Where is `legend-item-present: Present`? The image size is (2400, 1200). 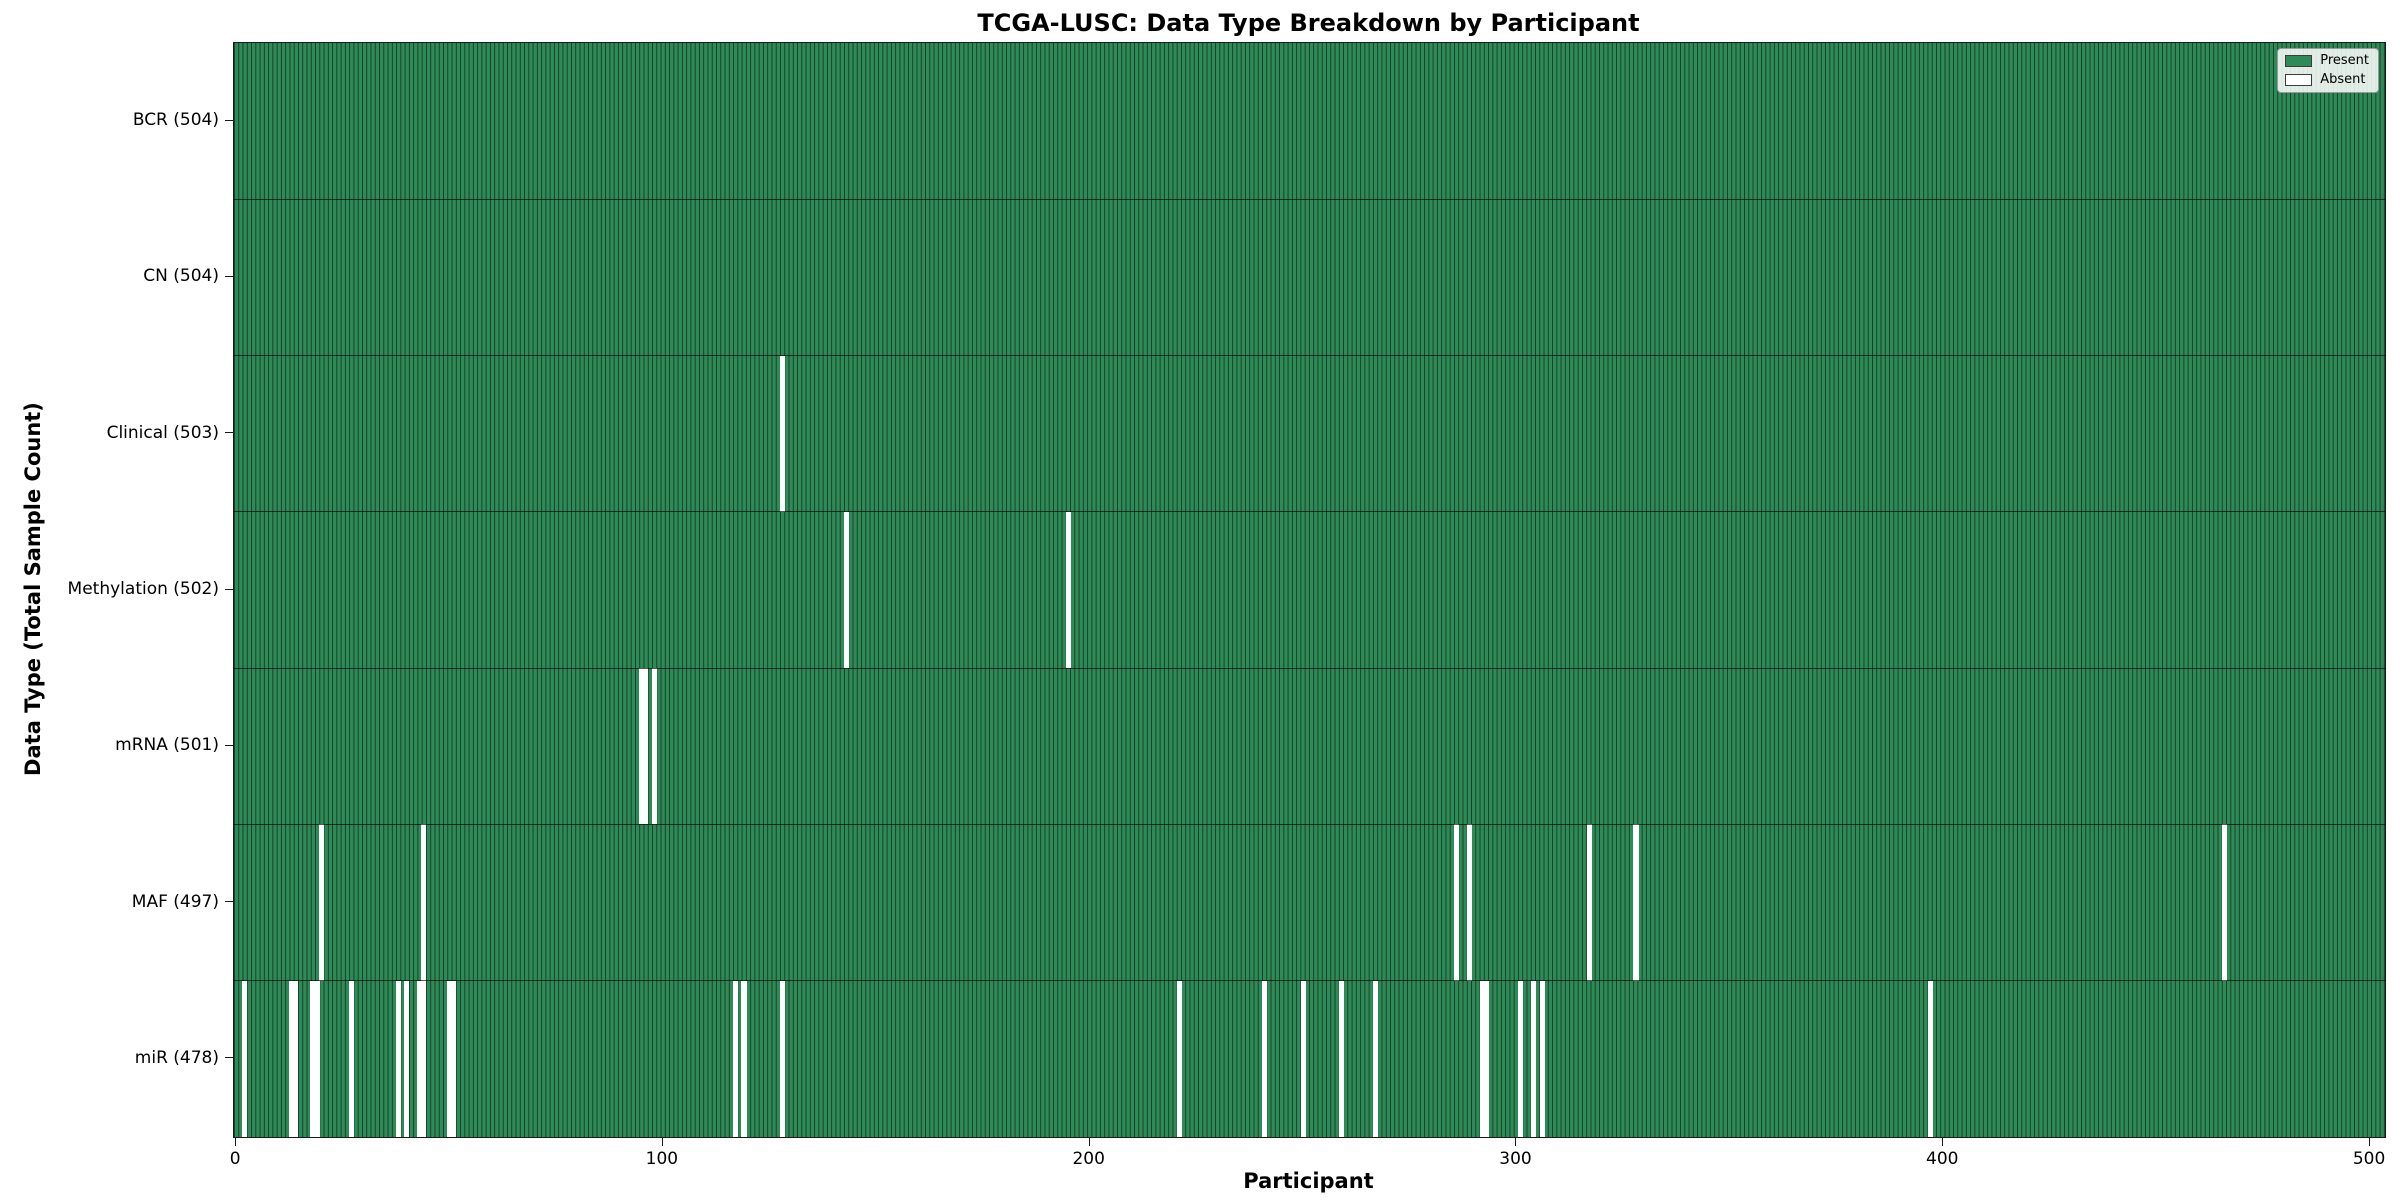
legend-item-present: Present is located at coordinates (2327, 61).